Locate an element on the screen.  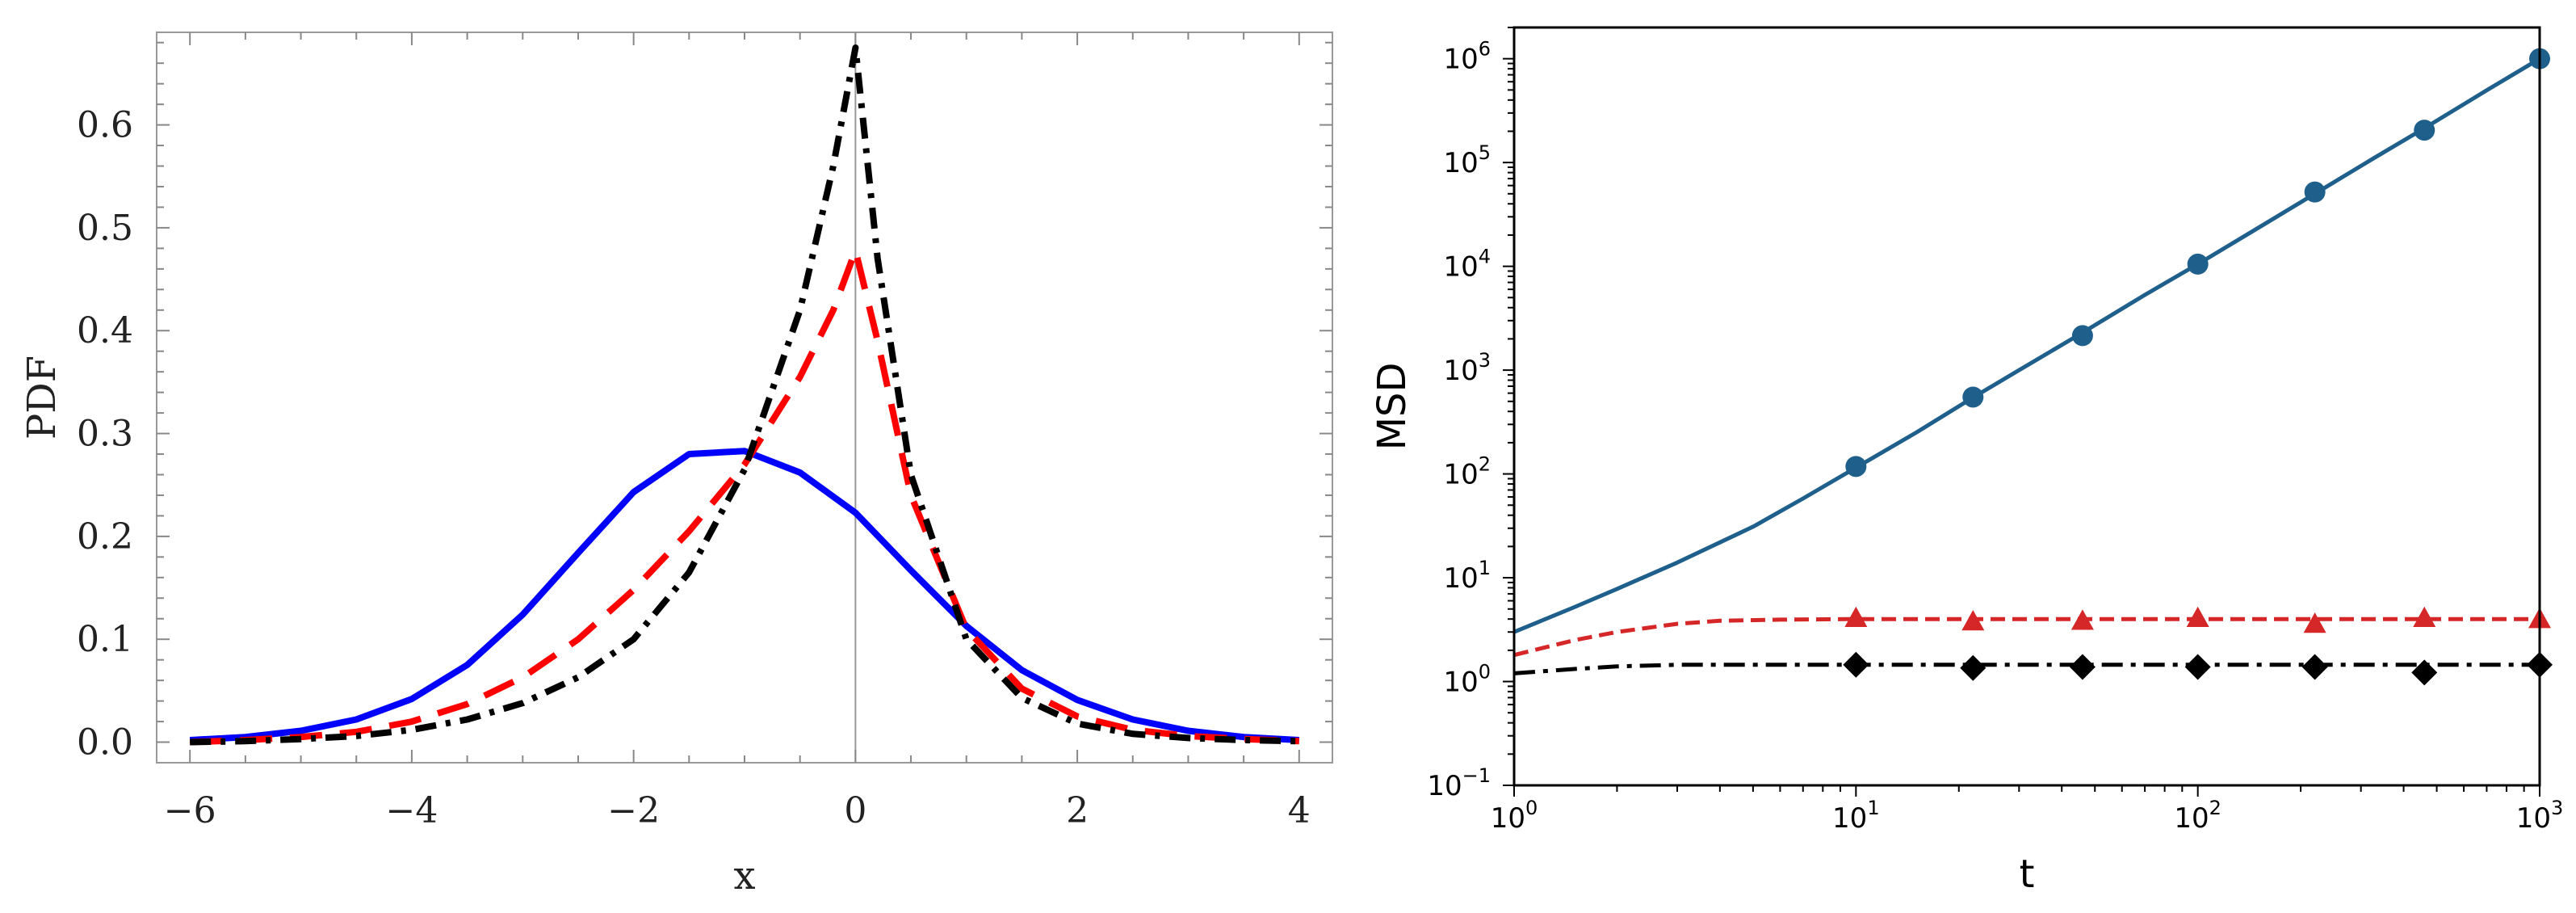
msd-y-tick-label: 10² is located at coordinates (1467, 472).